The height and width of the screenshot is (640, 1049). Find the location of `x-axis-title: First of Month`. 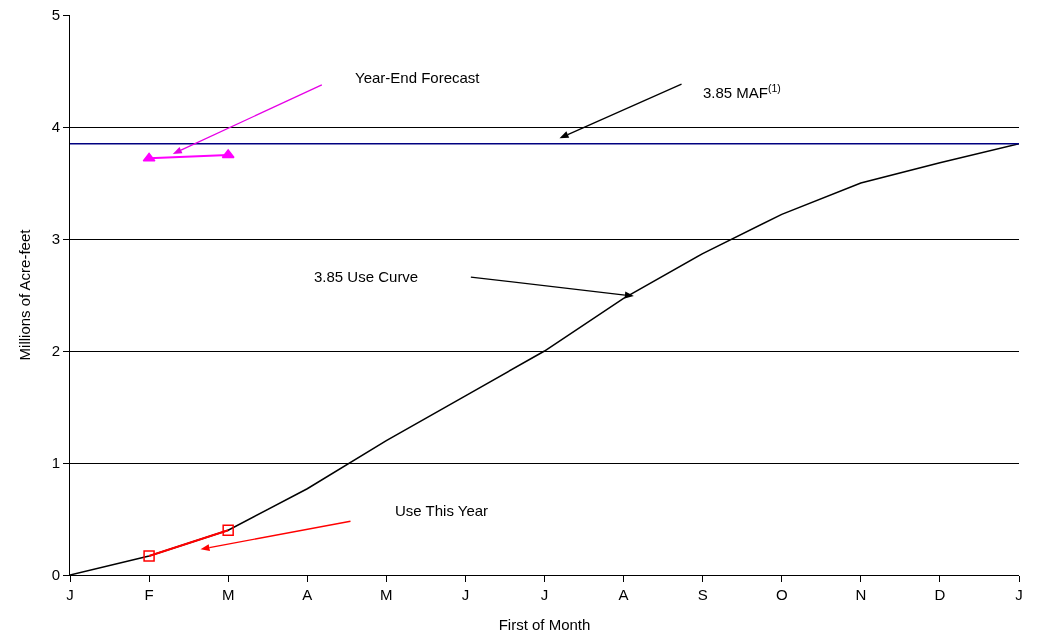

x-axis-title: First of Month is located at coordinates (544, 624).